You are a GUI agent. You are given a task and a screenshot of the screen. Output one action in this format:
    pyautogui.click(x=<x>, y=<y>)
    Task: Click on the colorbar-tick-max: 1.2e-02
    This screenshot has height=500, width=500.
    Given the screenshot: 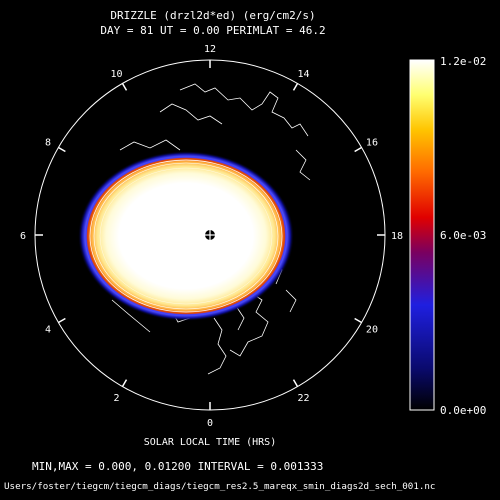 What is the action you would take?
    pyautogui.click(x=463, y=61)
    